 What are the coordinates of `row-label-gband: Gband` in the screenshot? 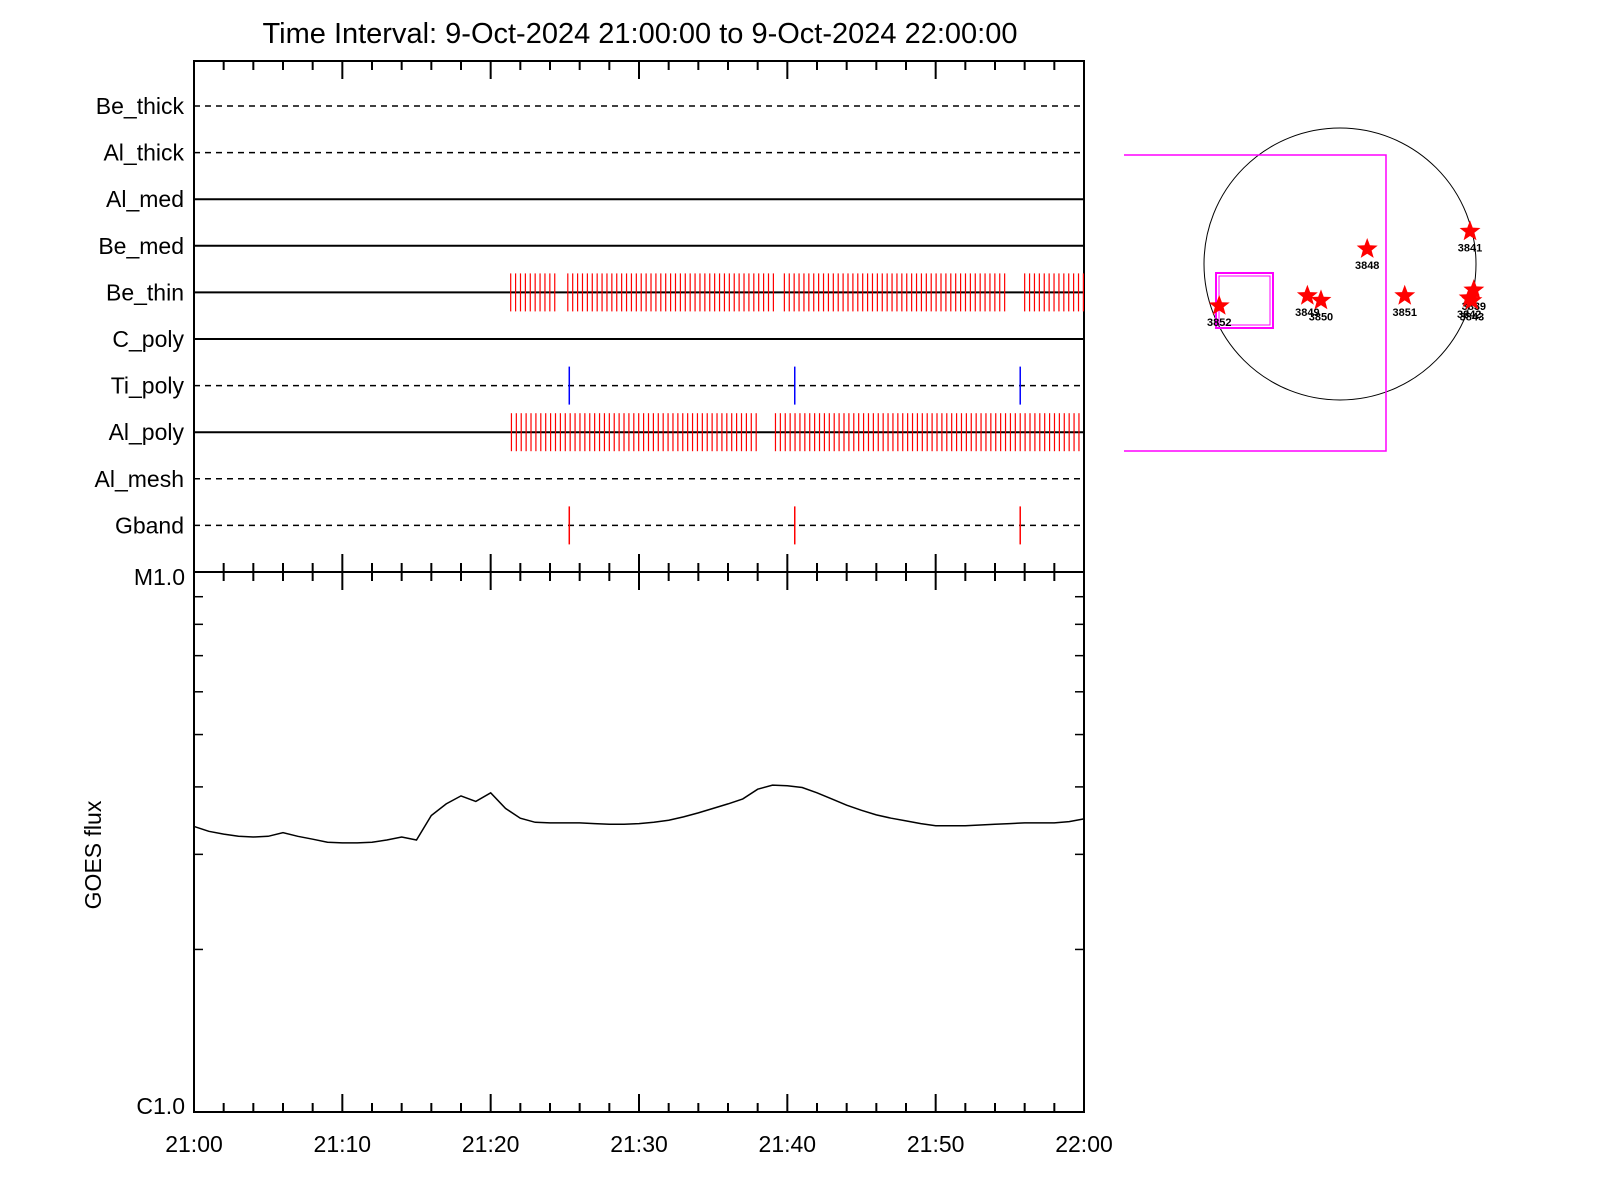 It's located at (149, 525).